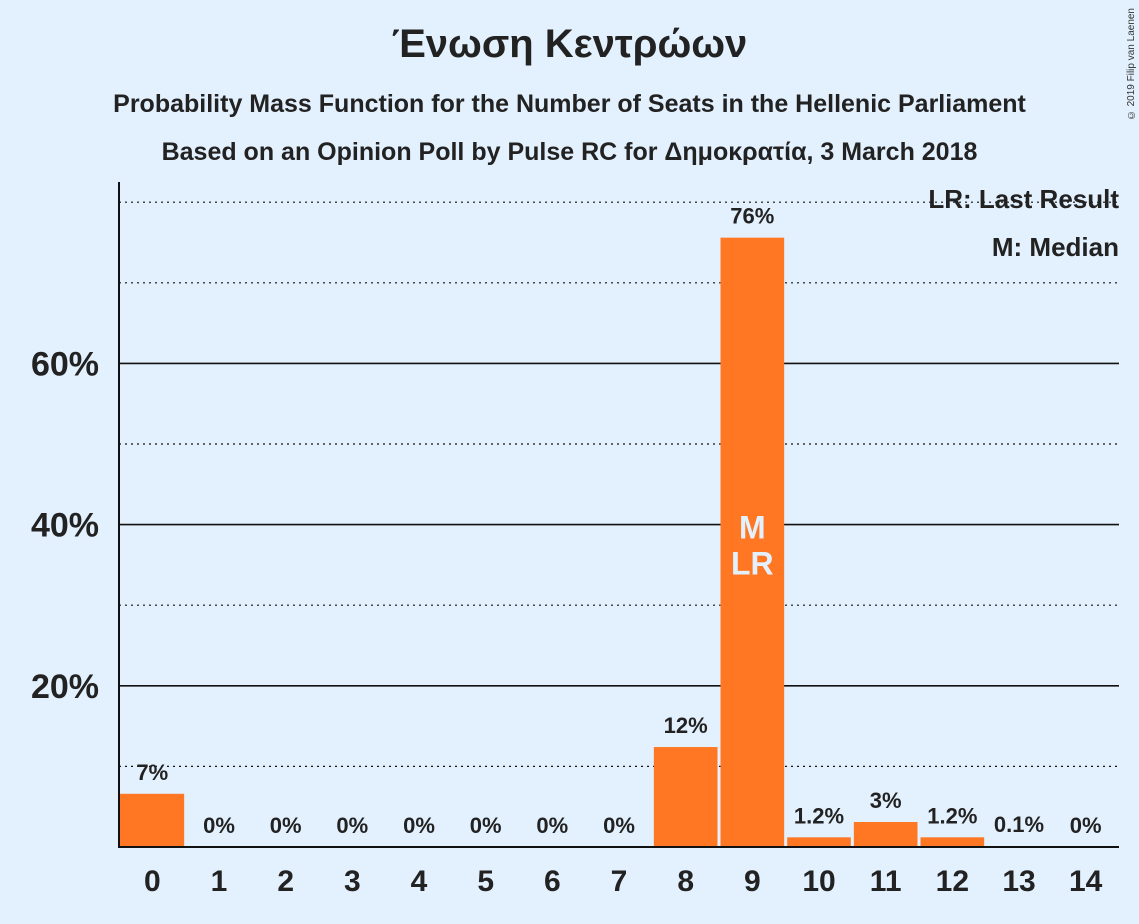 The image size is (1139, 924). I want to click on median-marker: M, so click(752, 527).